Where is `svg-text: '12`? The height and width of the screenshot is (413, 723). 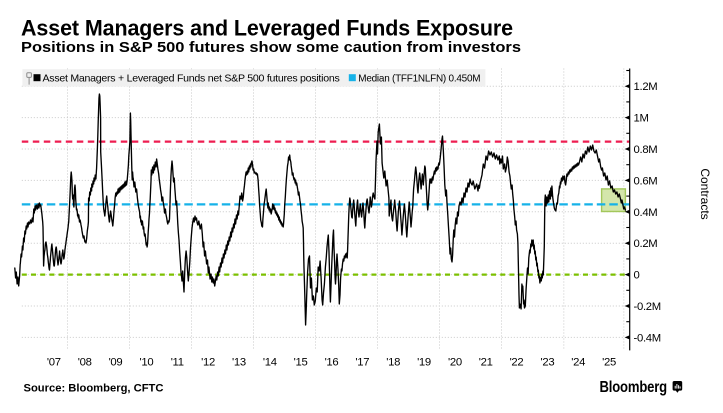
svg-text: '12 is located at coordinates (208, 363).